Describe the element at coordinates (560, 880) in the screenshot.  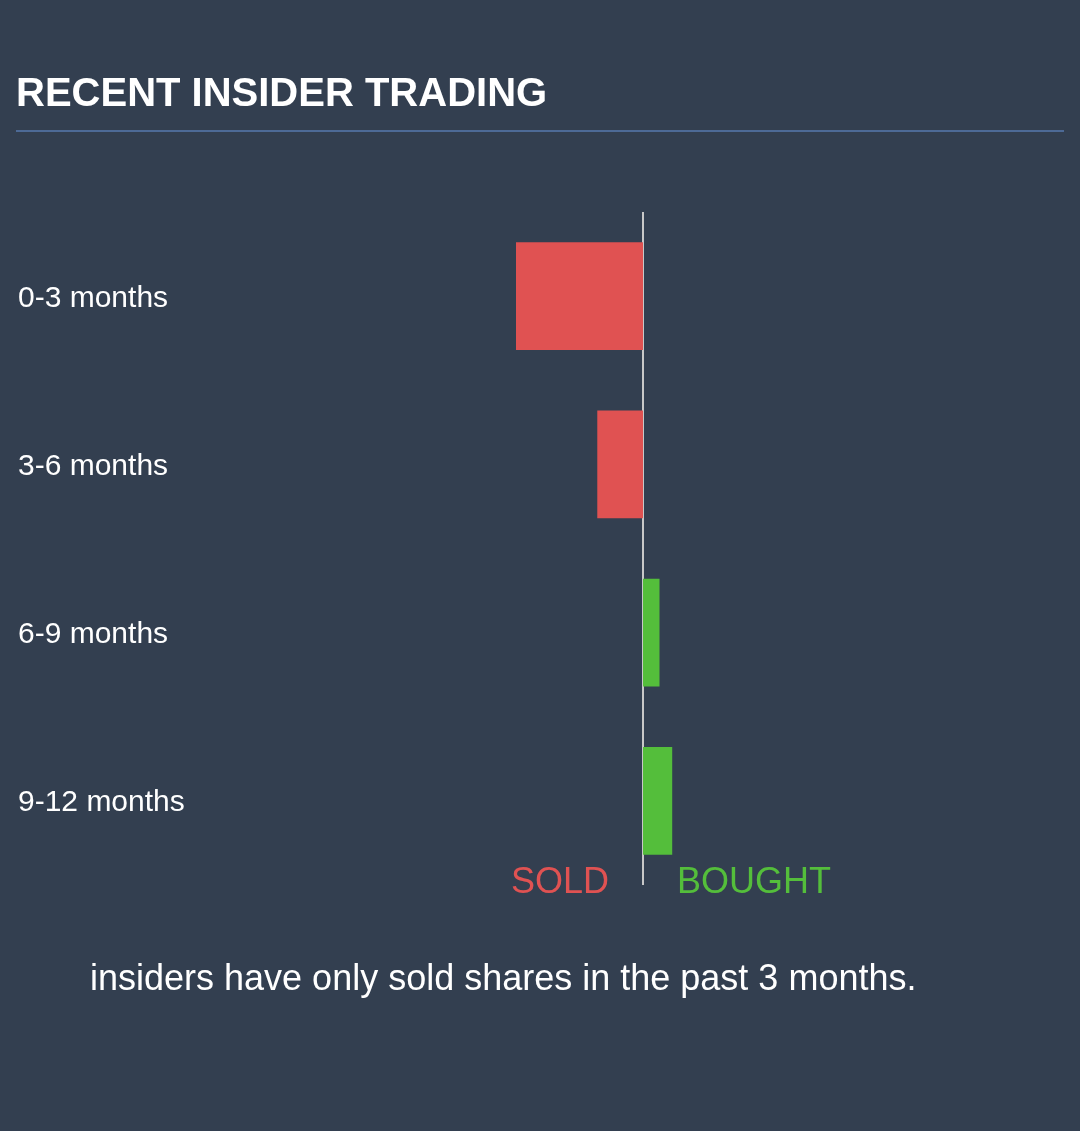
I see `annotation: SOLD` at that location.